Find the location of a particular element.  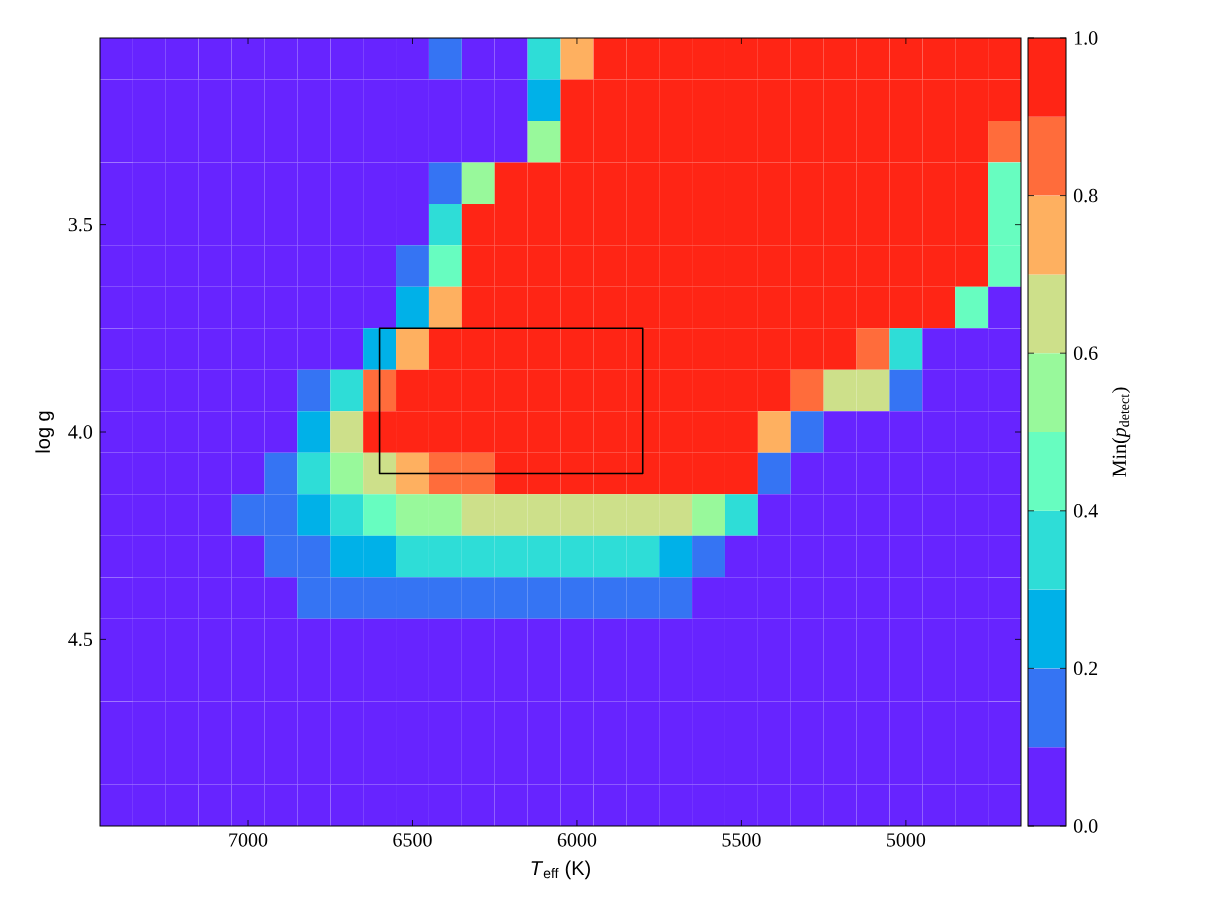

color-bar-label: 0.4 is located at coordinates (1085, 511).